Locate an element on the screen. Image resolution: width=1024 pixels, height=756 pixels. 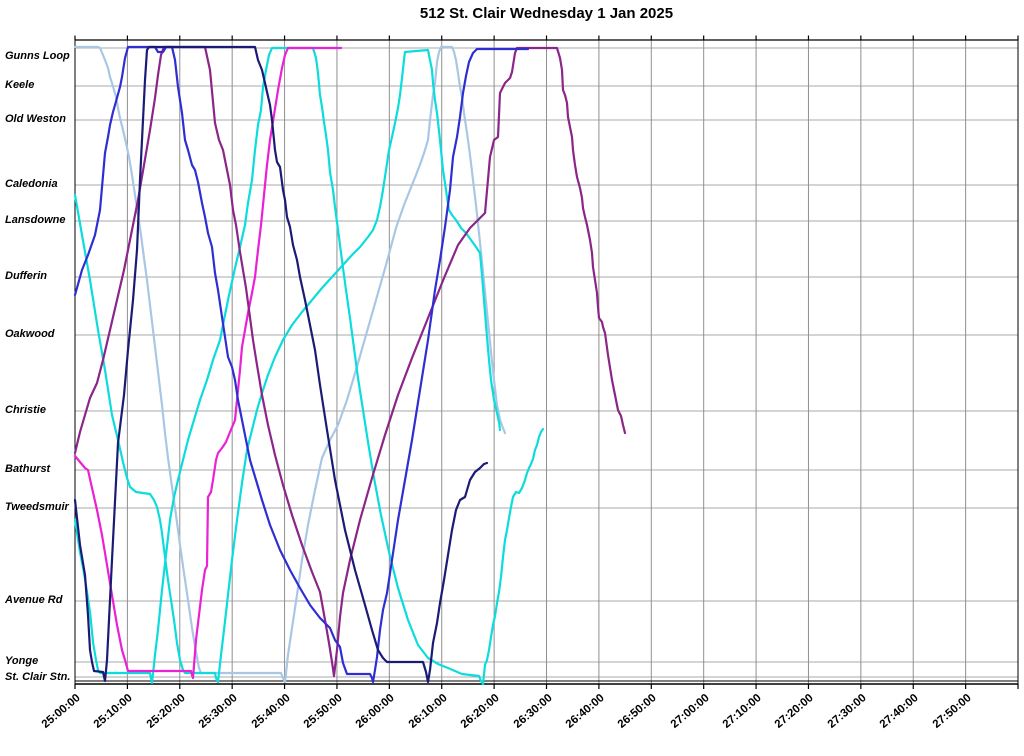
station-label: Gunns Loop is located at coordinates (37, 56).